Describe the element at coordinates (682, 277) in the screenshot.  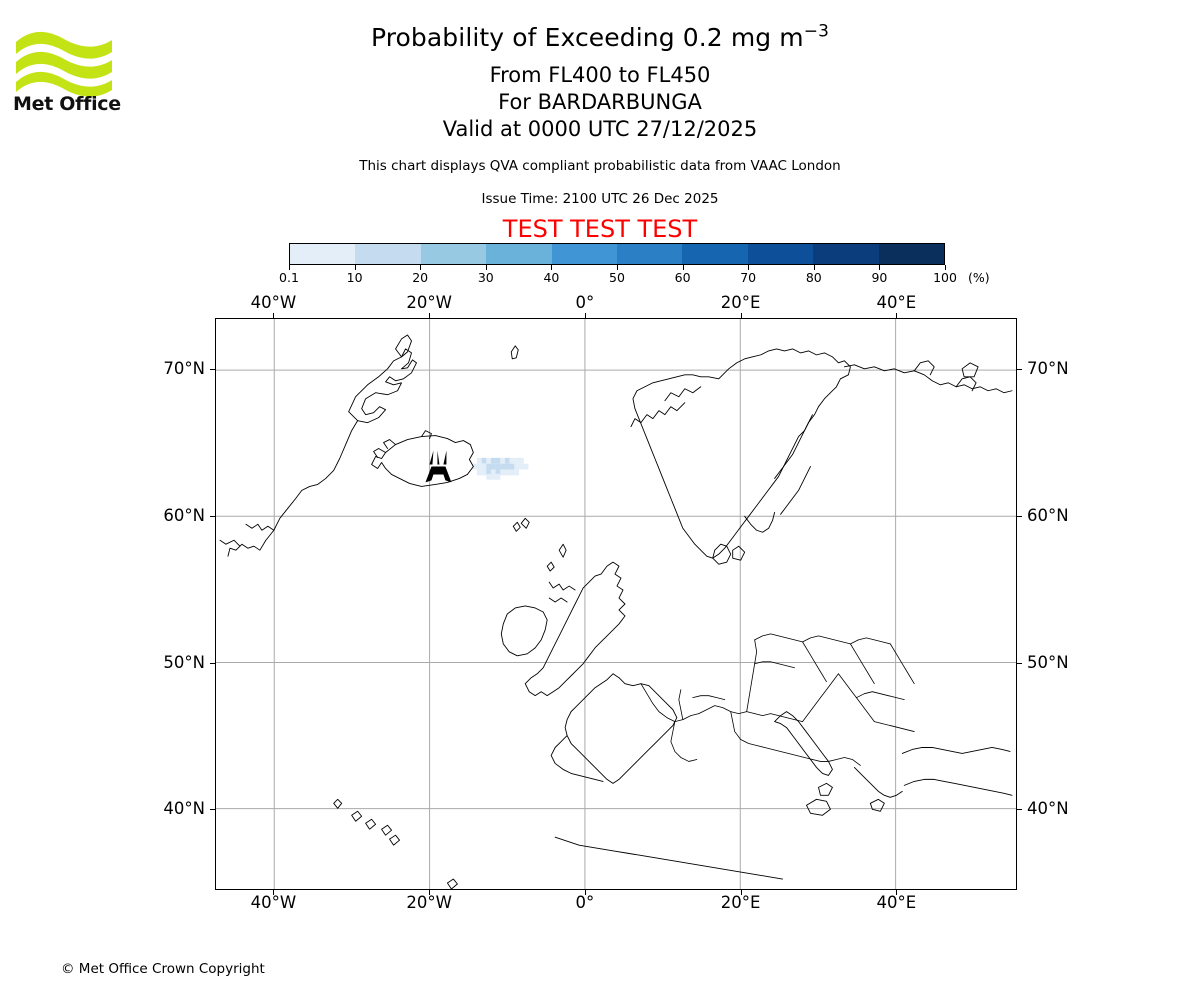
I see `colorbar-tick-label-60: 60` at that location.